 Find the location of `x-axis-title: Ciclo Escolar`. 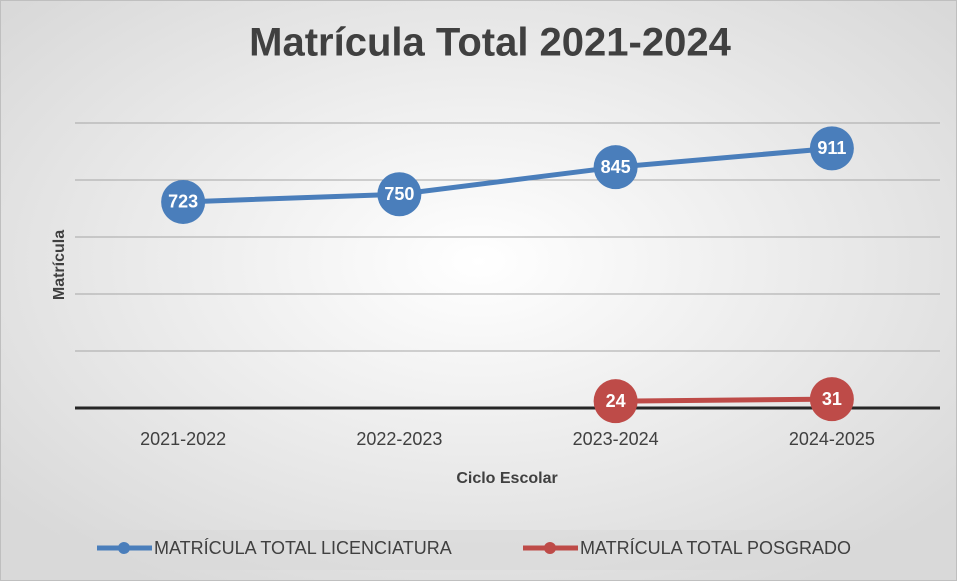

x-axis-title: Ciclo Escolar is located at coordinates (506, 478).